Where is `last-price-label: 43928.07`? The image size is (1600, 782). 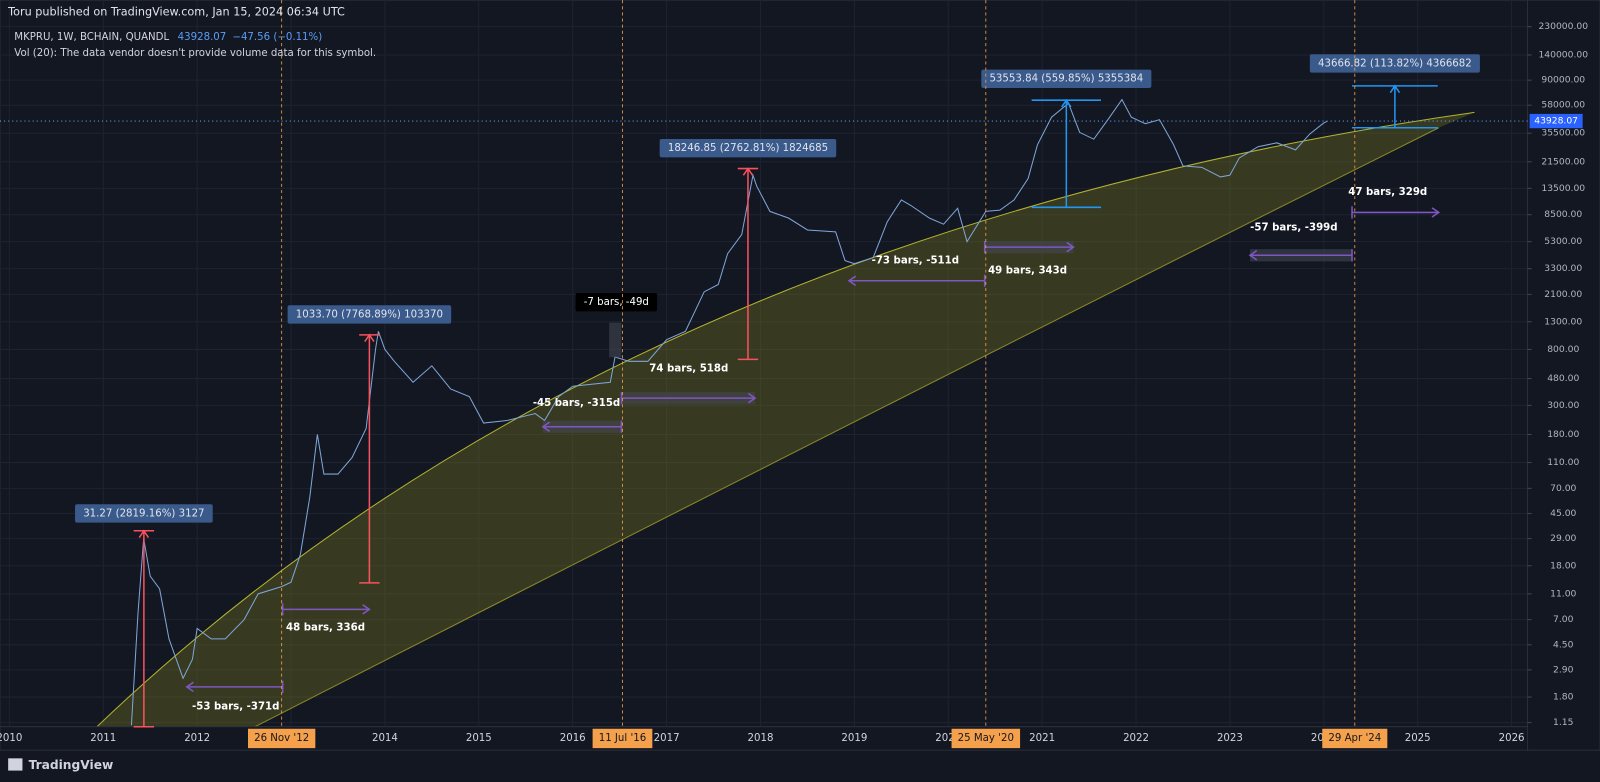
last-price-label: 43928.07 is located at coordinates (1556, 121).